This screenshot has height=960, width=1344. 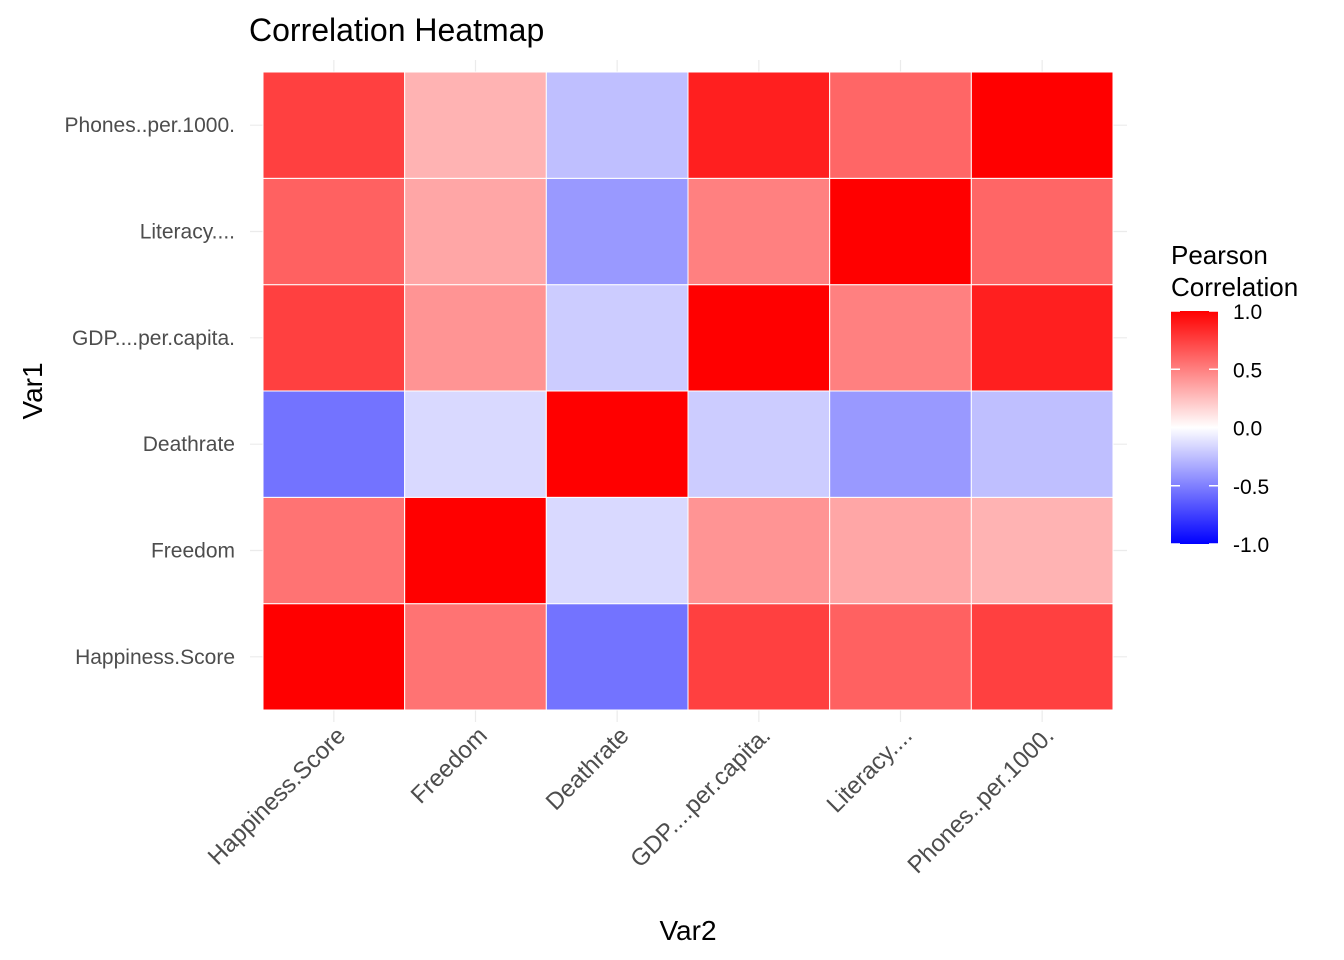 I want to click on heatmap-cell-happiness-score-freedom, so click(x=475, y=657).